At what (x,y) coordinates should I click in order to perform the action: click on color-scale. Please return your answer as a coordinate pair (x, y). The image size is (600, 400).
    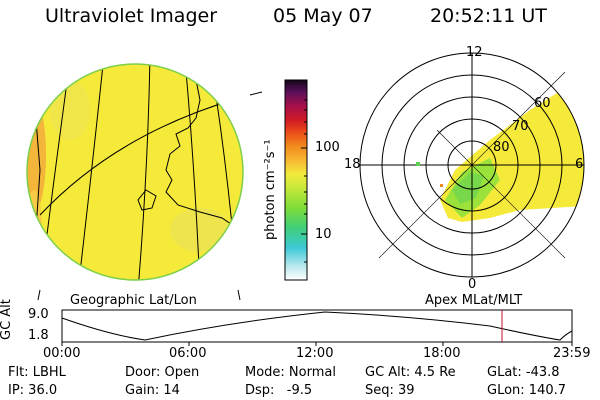
    Looking at the image, I should click on (296, 180).